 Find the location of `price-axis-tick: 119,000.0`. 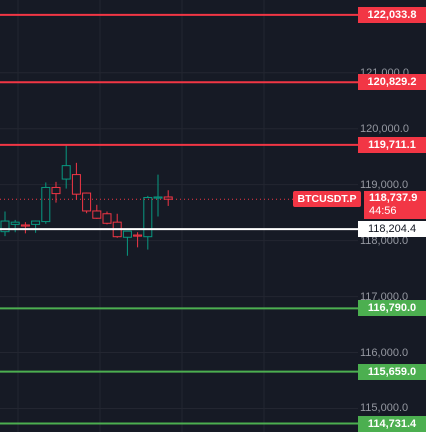

price-axis-tick: 119,000.0 is located at coordinates (384, 184).